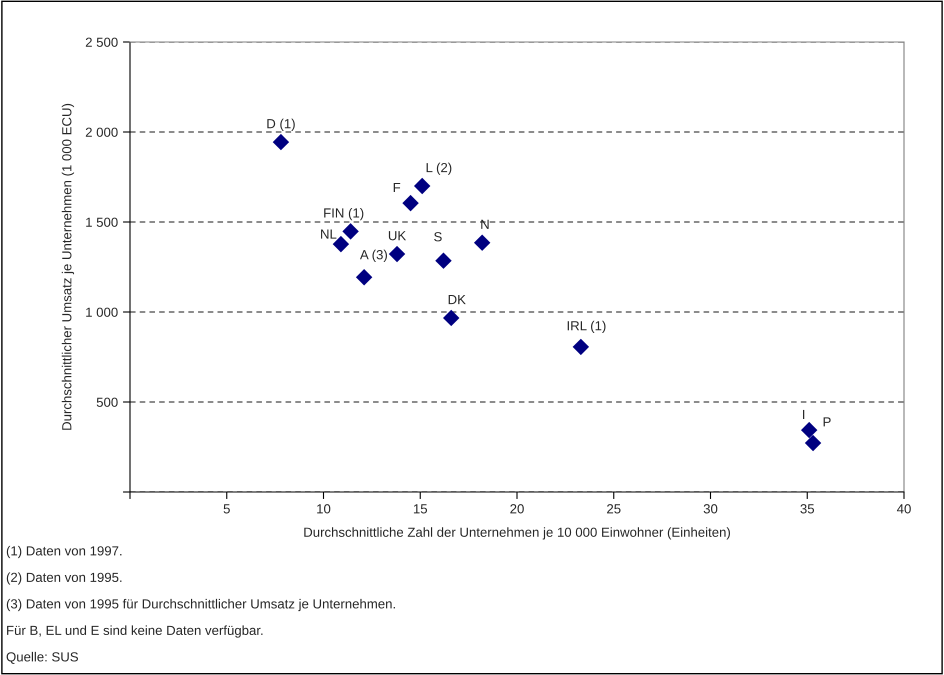 This screenshot has height=675, width=944. What do you see at coordinates (807, 509) in the screenshot?
I see `x-tick-label: 35` at bounding box center [807, 509].